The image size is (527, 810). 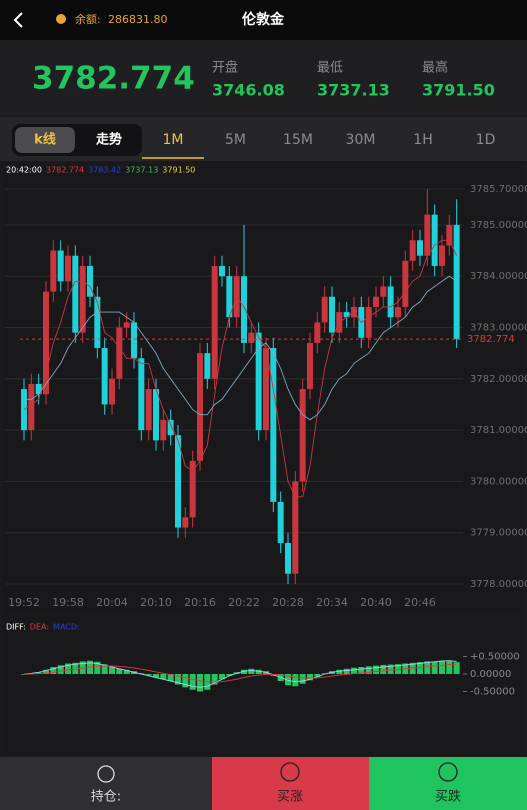 I want to click on back-button, so click(x=18, y=20).